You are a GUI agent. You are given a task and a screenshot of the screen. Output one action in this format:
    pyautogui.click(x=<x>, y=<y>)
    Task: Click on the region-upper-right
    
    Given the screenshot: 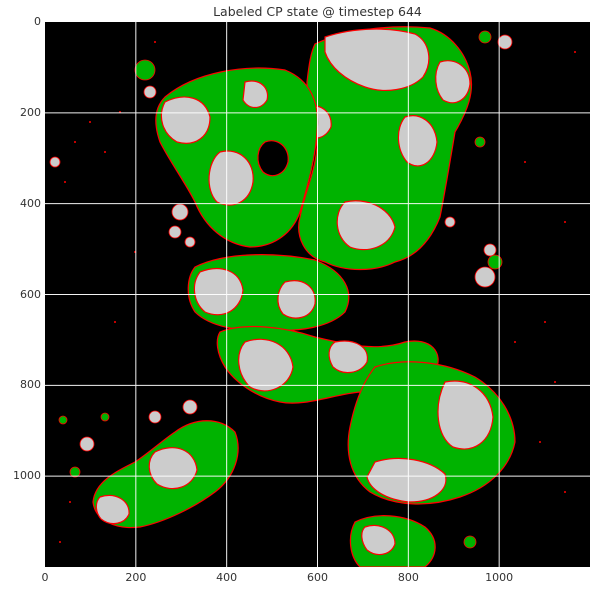 What is the action you would take?
    pyautogui.click(x=385, y=148)
    